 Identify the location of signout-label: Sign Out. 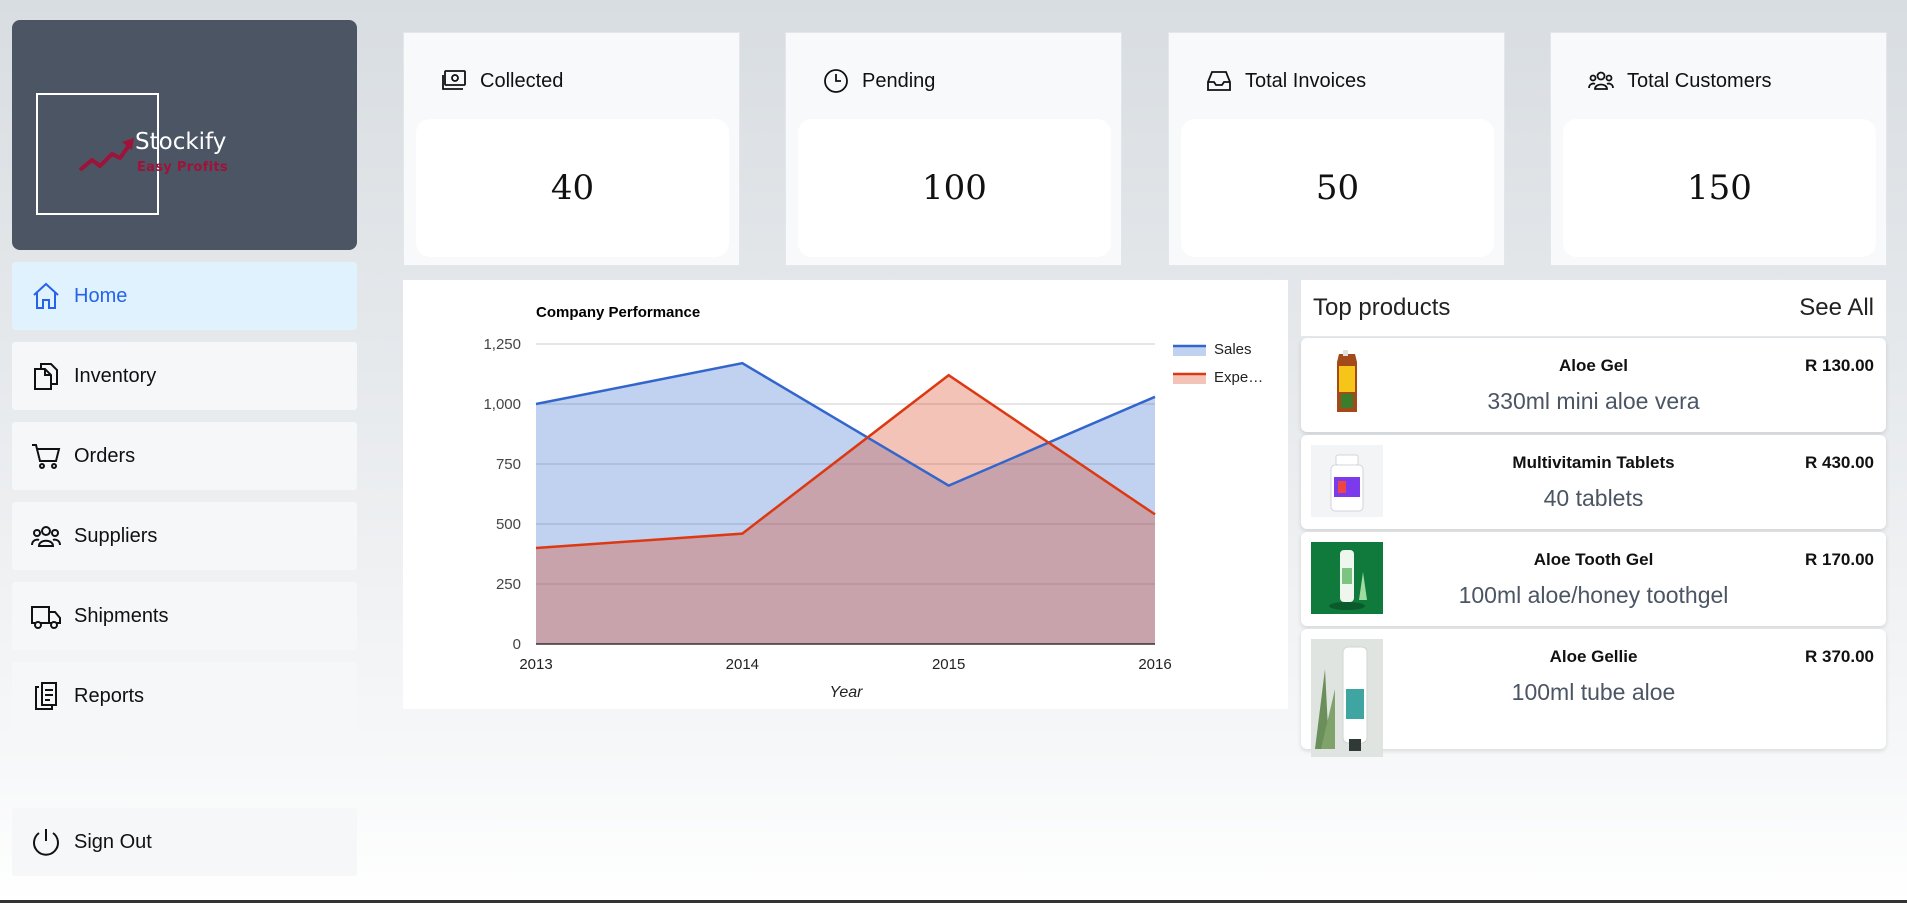
(113, 841).